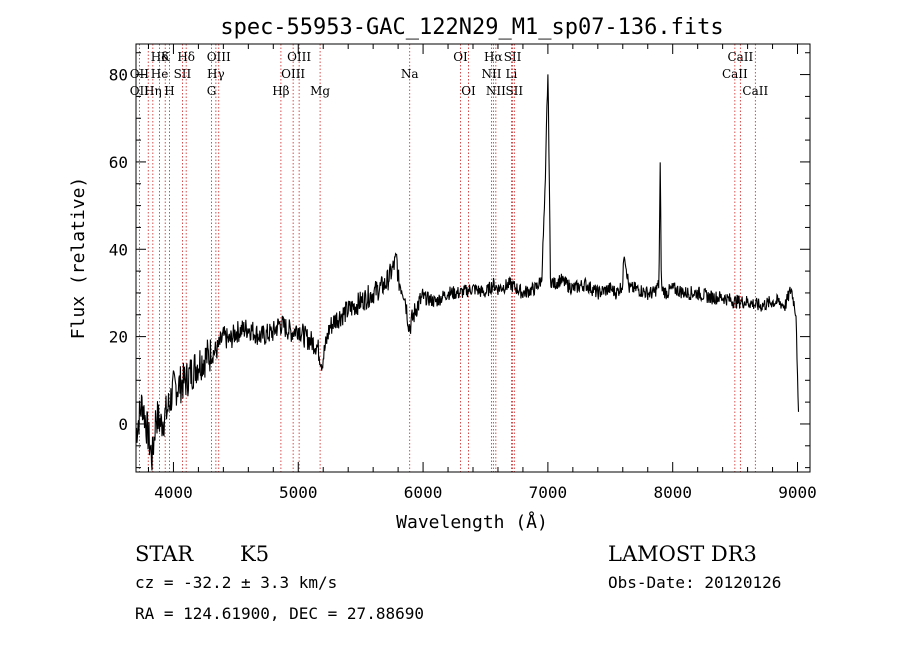  I want to click on y-tick-label: 20, so click(118, 337).